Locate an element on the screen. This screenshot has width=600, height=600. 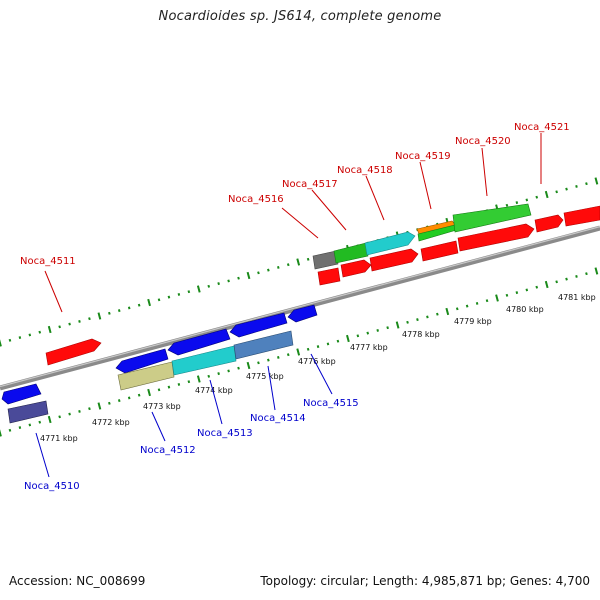
gene-label: Noca_4521 is located at coordinates (542, 127).